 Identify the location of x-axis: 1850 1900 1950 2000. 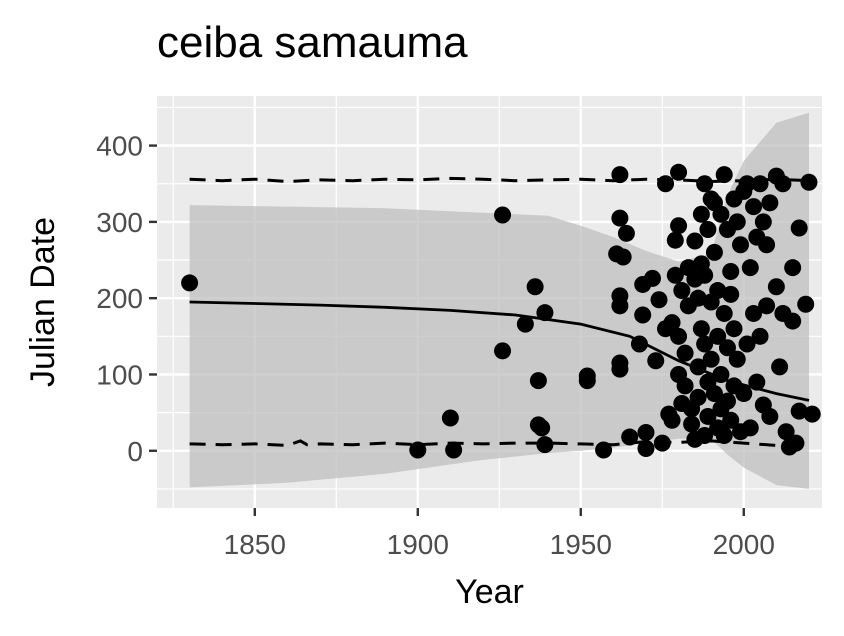
(499, 534).